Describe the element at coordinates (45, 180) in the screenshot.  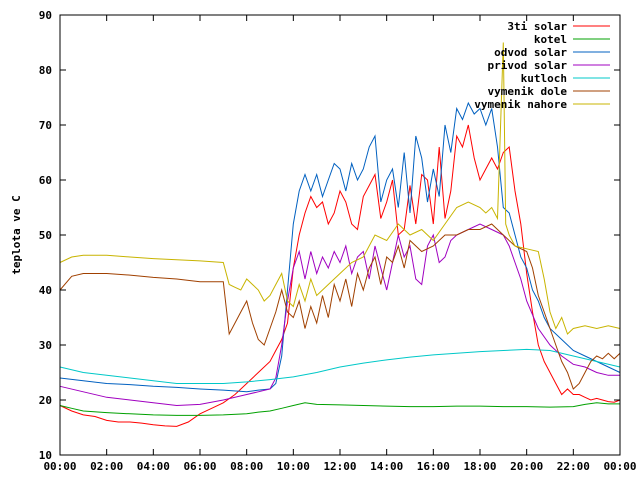
I see `y-tick-label: 60` at that location.